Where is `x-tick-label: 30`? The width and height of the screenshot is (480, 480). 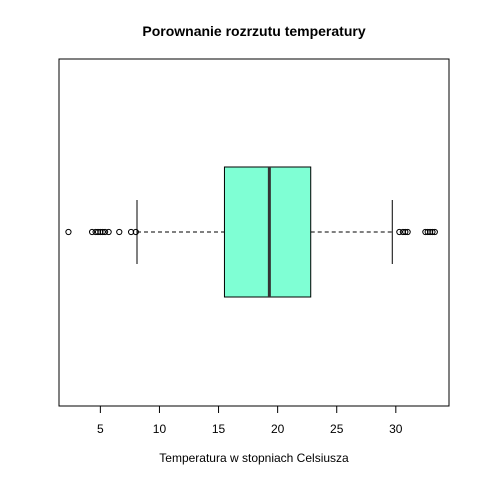
x-tick-label: 30 is located at coordinates (396, 429).